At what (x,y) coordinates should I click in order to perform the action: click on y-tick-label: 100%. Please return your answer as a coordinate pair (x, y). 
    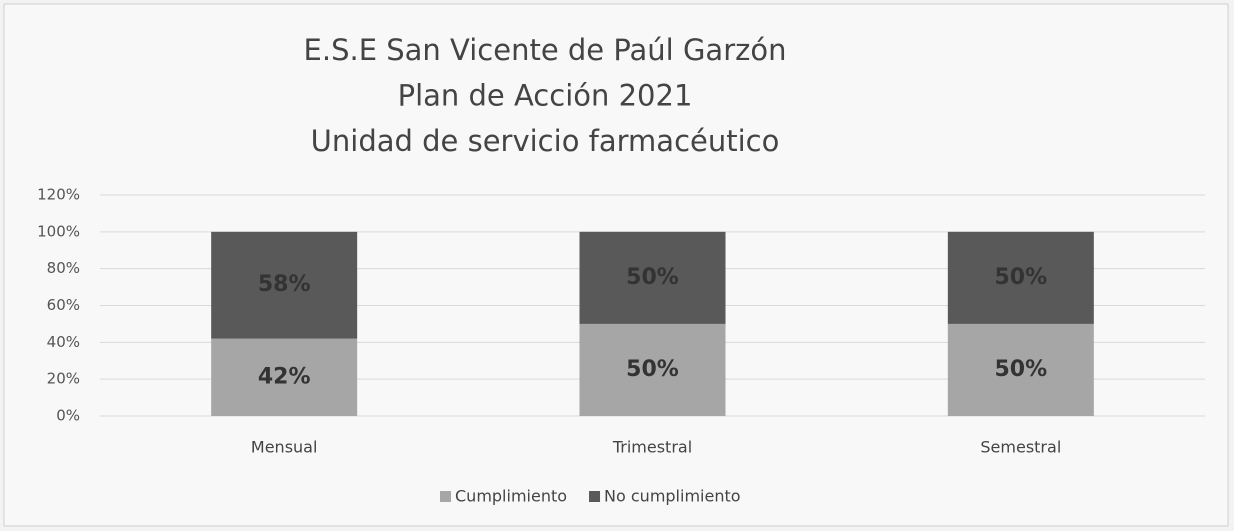
    Looking at the image, I should click on (58, 231).